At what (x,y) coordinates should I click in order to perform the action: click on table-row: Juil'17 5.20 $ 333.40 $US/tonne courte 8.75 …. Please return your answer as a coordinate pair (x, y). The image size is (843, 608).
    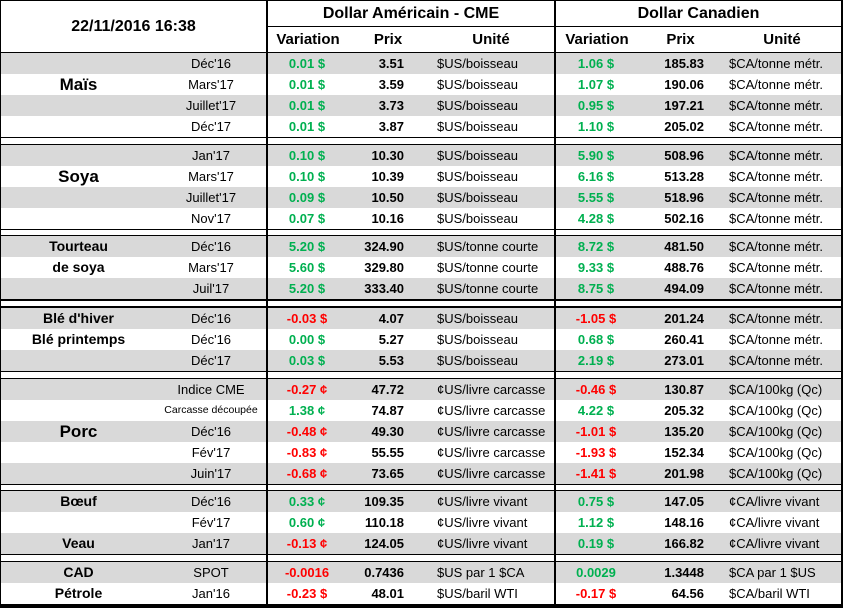
    Looking at the image, I should click on (421, 289).